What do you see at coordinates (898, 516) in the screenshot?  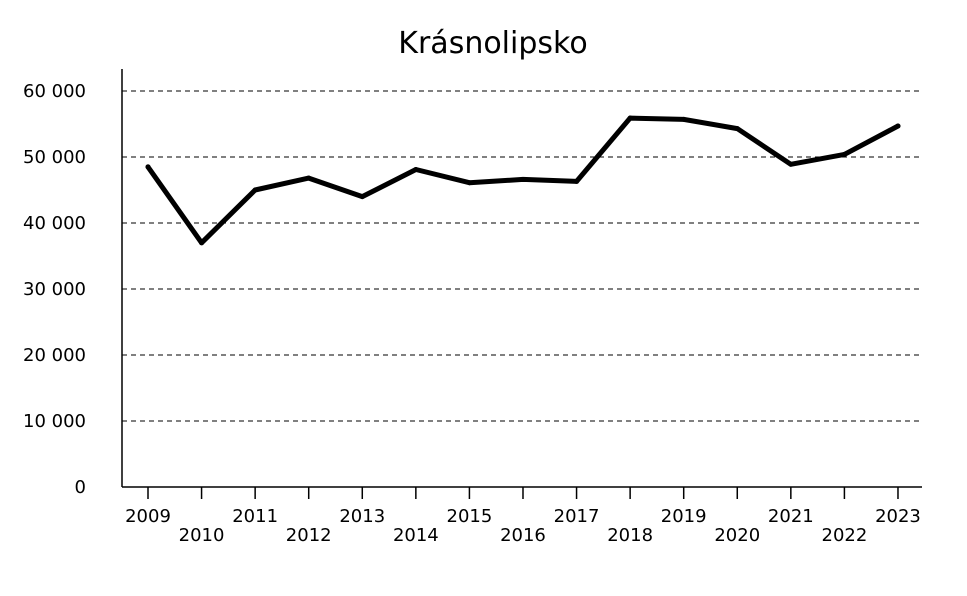 I see `x-tick-label: 2023` at bounding box center [898, 516].